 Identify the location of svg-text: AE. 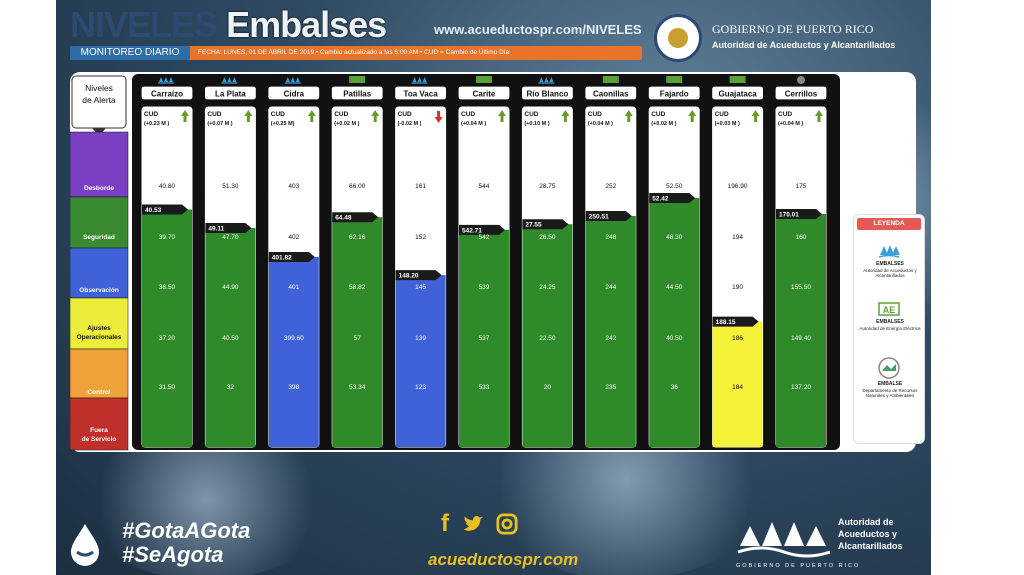
(889, 310).